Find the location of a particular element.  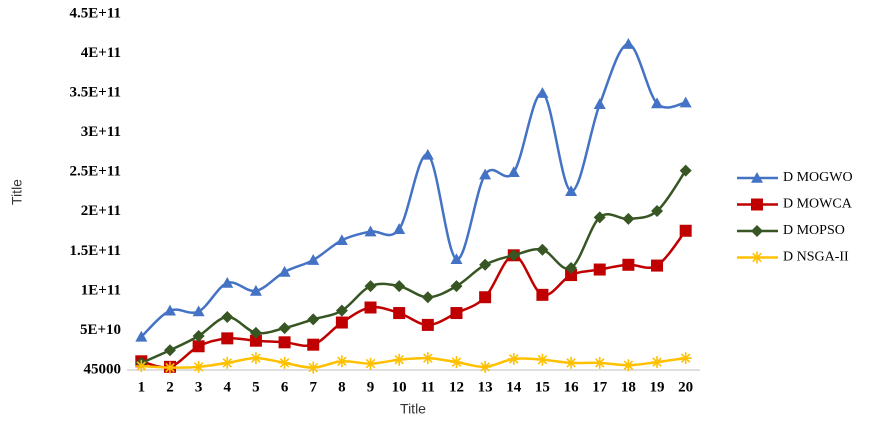

x-tick-label: 6 is located at coordinates (285, 387).